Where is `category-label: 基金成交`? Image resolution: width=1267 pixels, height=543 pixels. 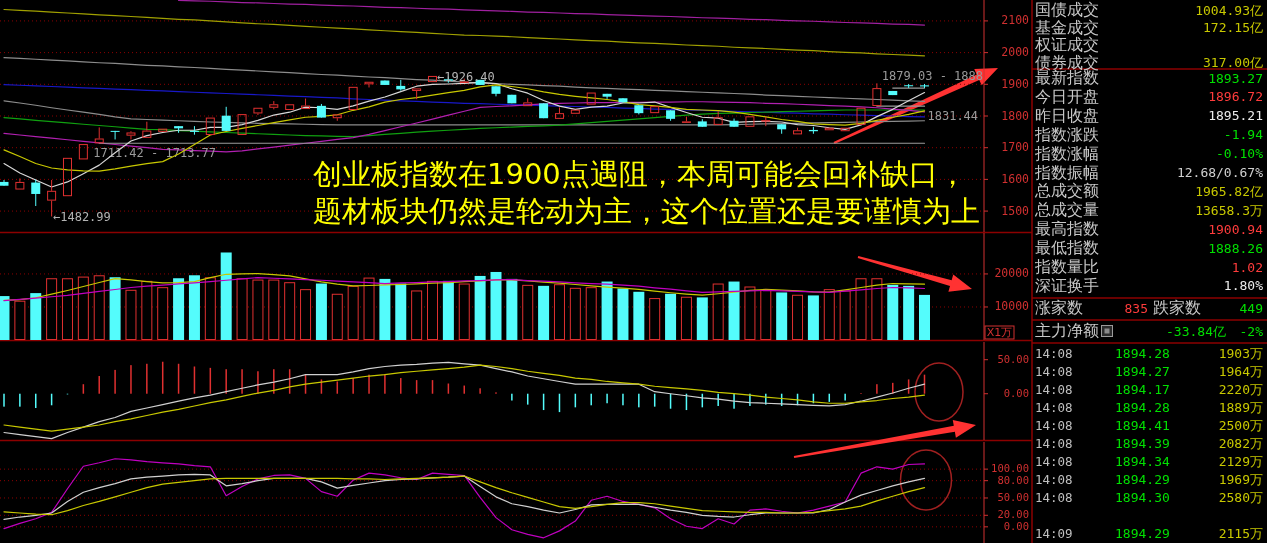
category-label: 基金成交 is located at coordinates (1067, 27).